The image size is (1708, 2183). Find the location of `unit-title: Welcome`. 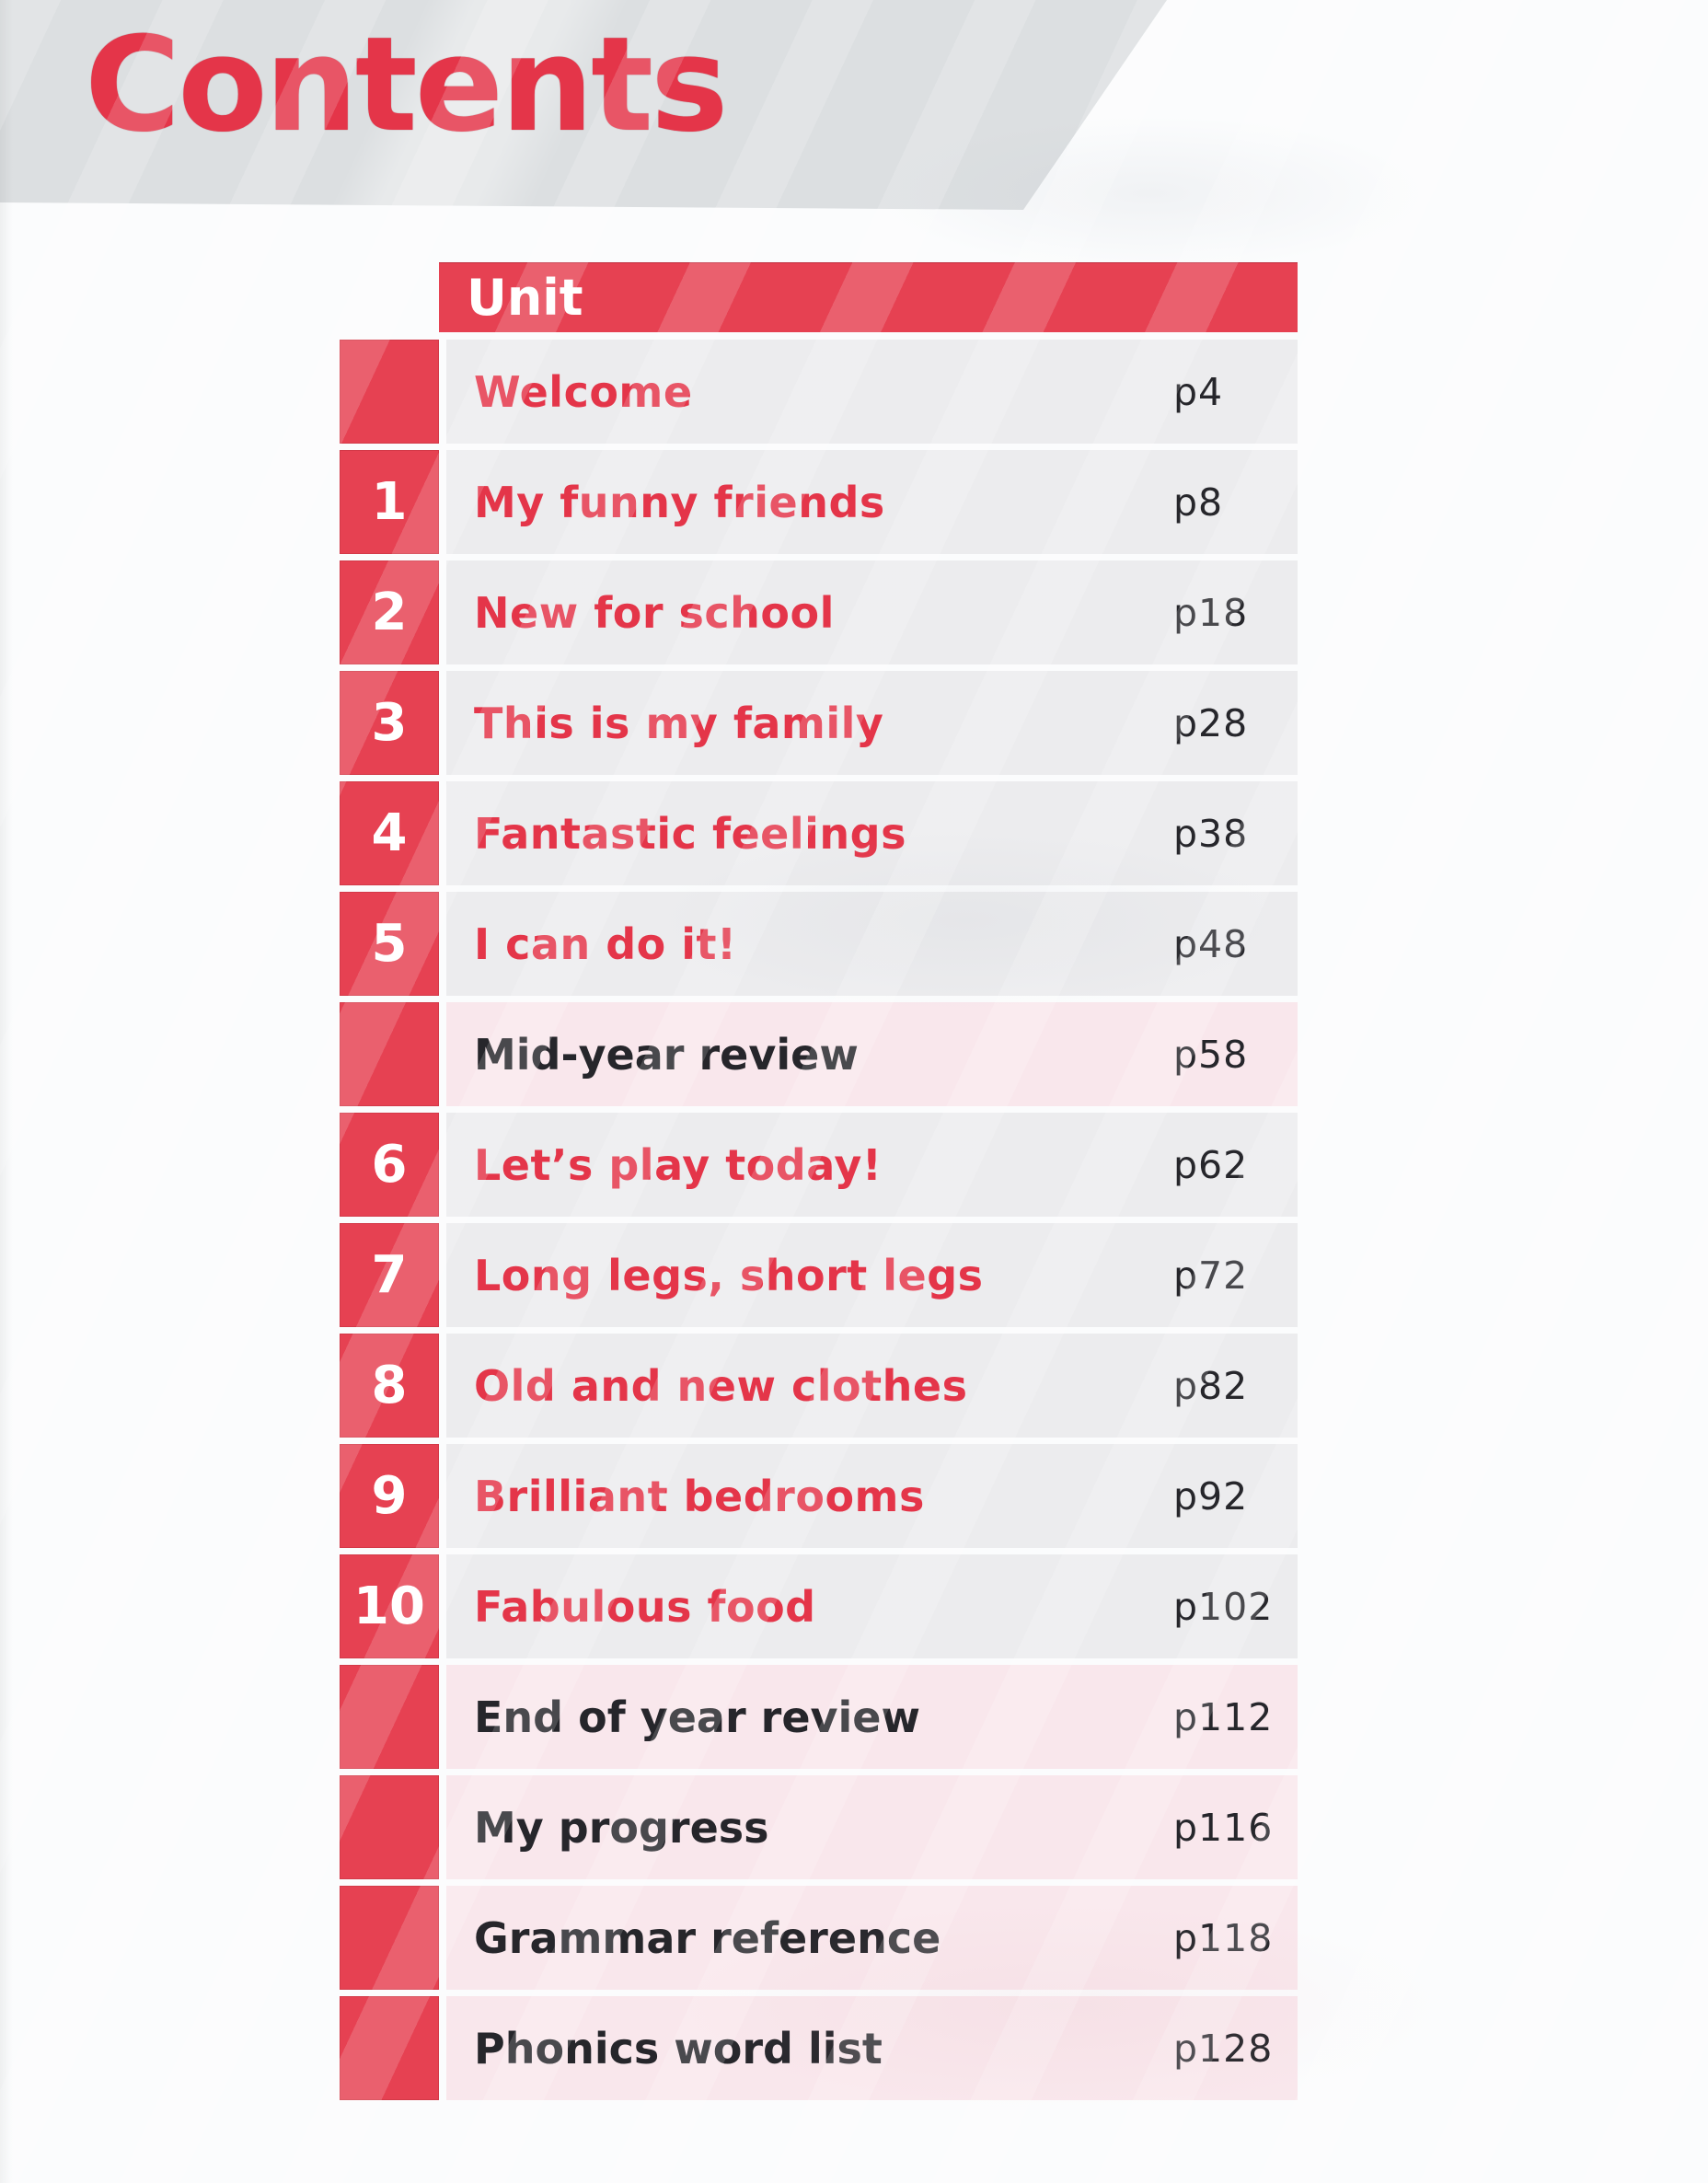

unit-title: Welcome is located at coordinates (583, 392).